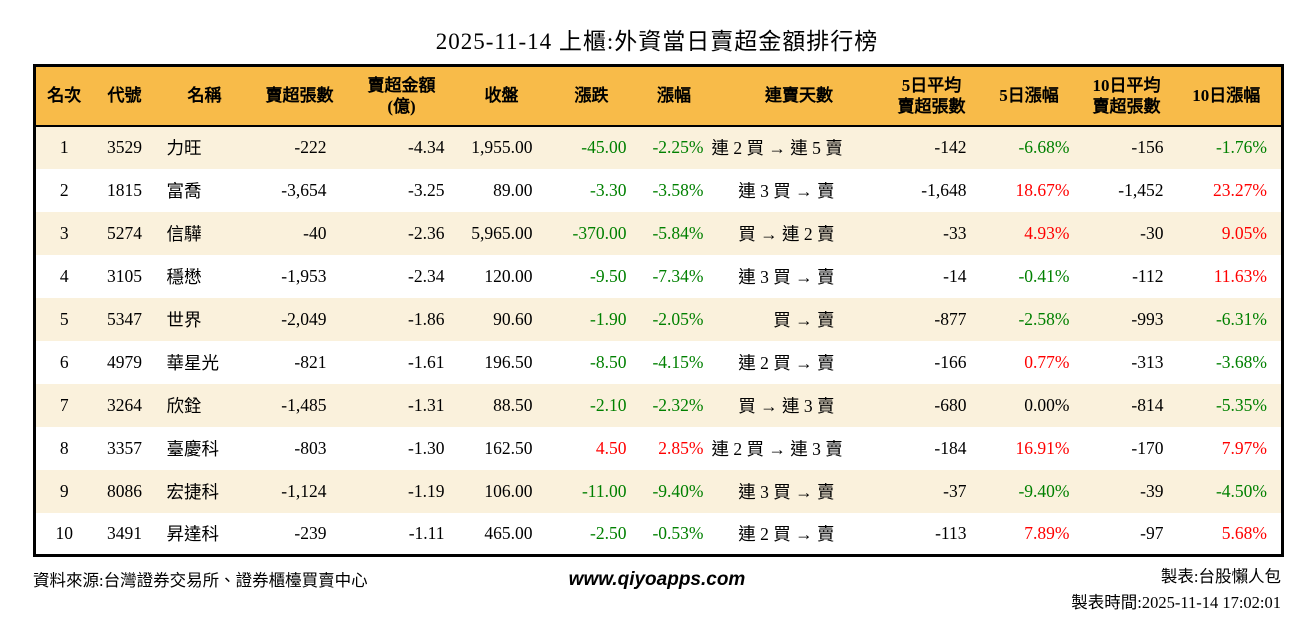  I want to click on cell-rank: 5, so click(64, 318).